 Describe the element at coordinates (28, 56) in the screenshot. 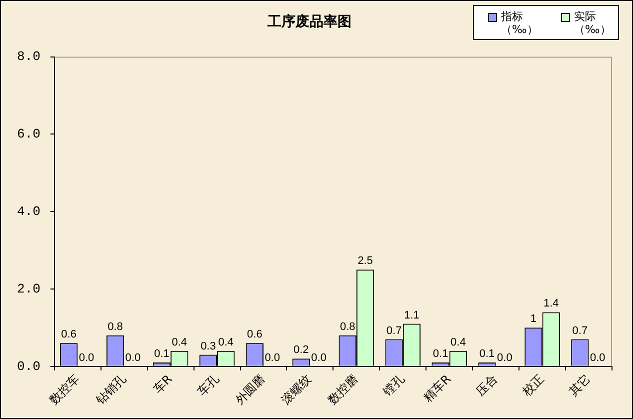

I see `y-tick-label: 8.0` at that location.